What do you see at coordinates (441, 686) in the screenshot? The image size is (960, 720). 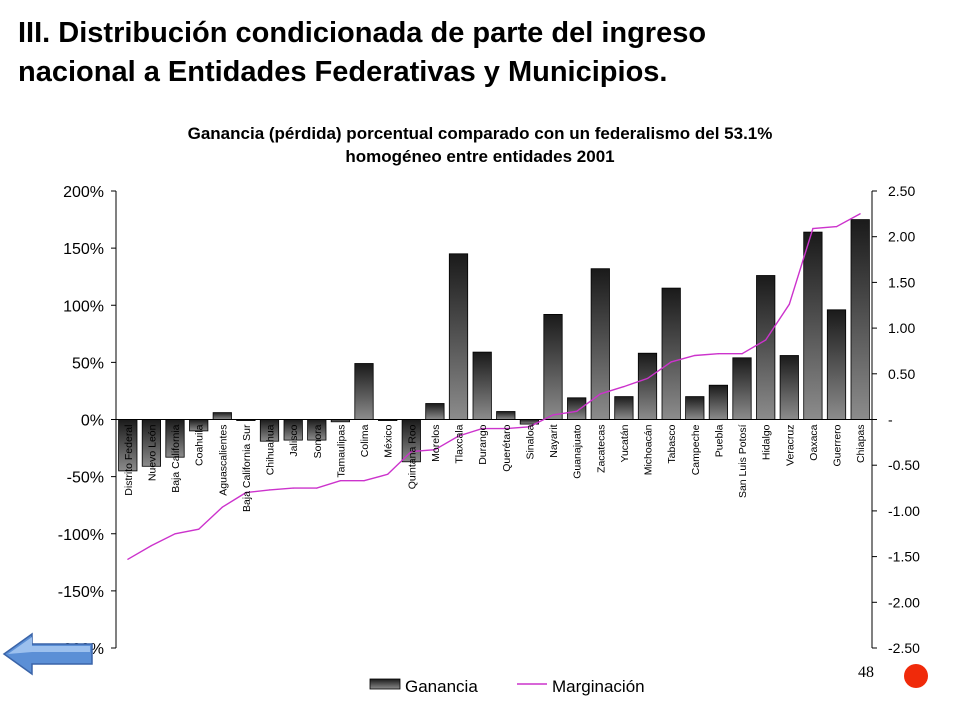 I see `legend-label-ganancia: Ganancia` at bounding box center [441, 686].